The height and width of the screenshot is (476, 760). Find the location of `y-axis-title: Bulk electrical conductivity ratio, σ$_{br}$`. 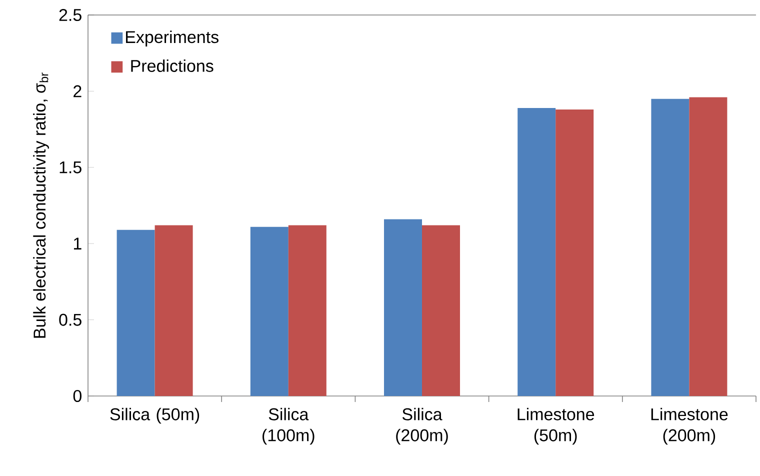

y-axis-title: Bulk electrical conductivity ratio, σ$_{br}$ is located at coordinates (41, 205).